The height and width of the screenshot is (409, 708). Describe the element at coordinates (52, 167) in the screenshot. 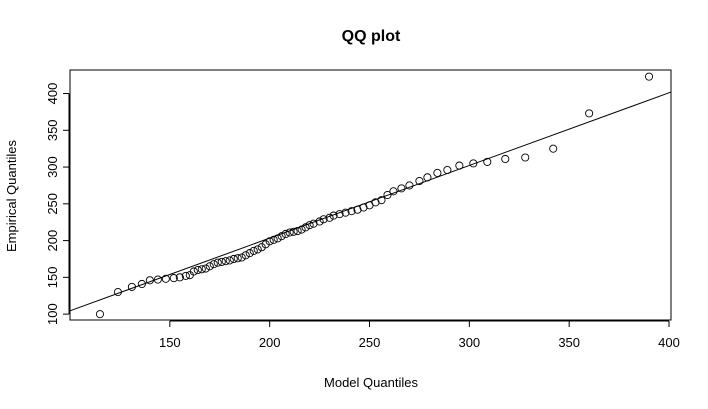

I see `y-tick-label: 300` at that location.